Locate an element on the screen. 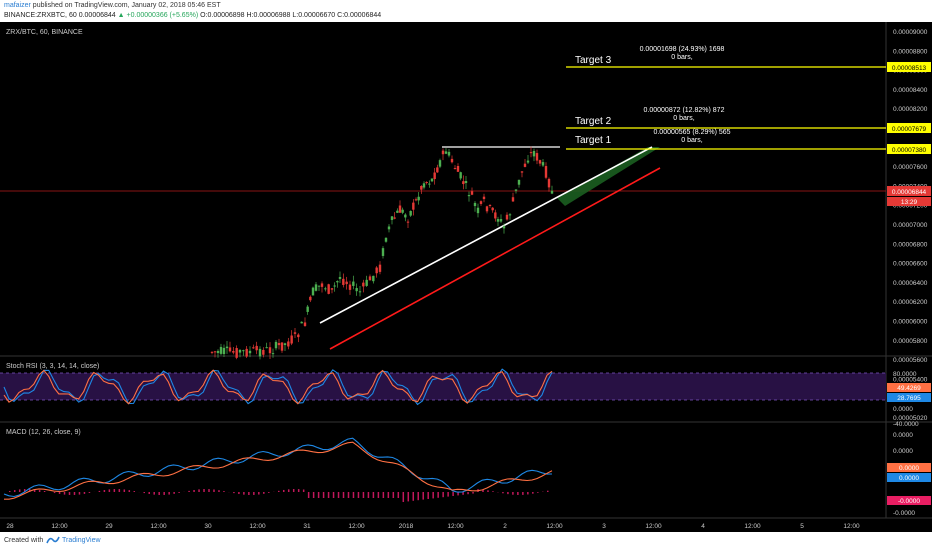 The height and width of the screenshot is (550, 932). chart-legend: ZRX/BTC, 60, BINANCE is located at coordinates (44, 32).